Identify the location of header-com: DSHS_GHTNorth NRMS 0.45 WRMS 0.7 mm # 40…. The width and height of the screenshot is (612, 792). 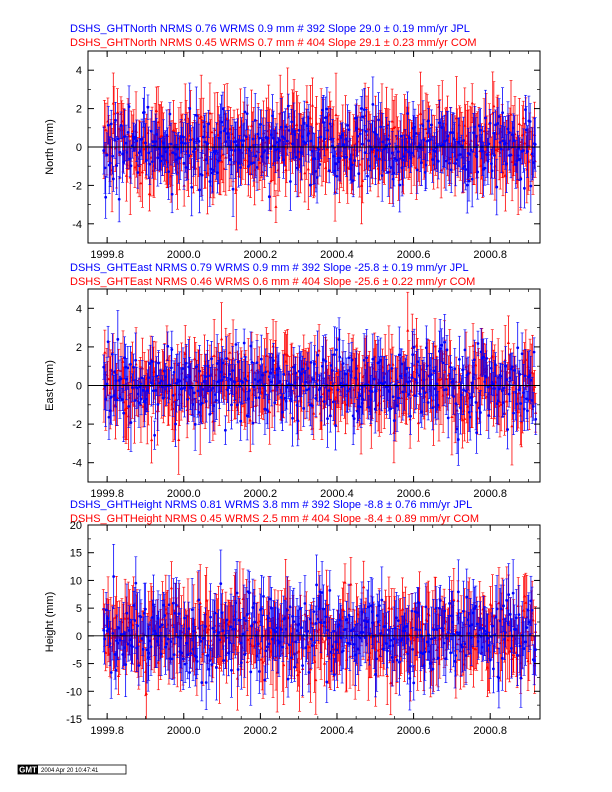
(273, 43).